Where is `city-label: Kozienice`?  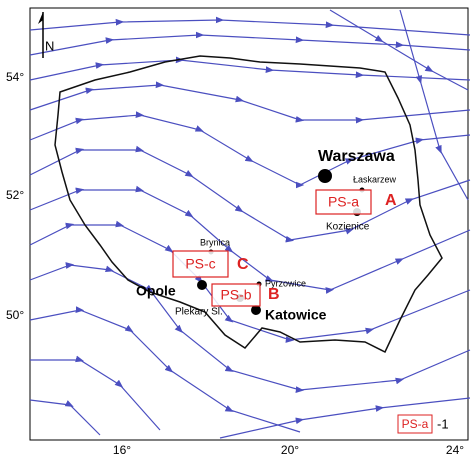 city-label: Kozienice is located at coordinates (348, 227).